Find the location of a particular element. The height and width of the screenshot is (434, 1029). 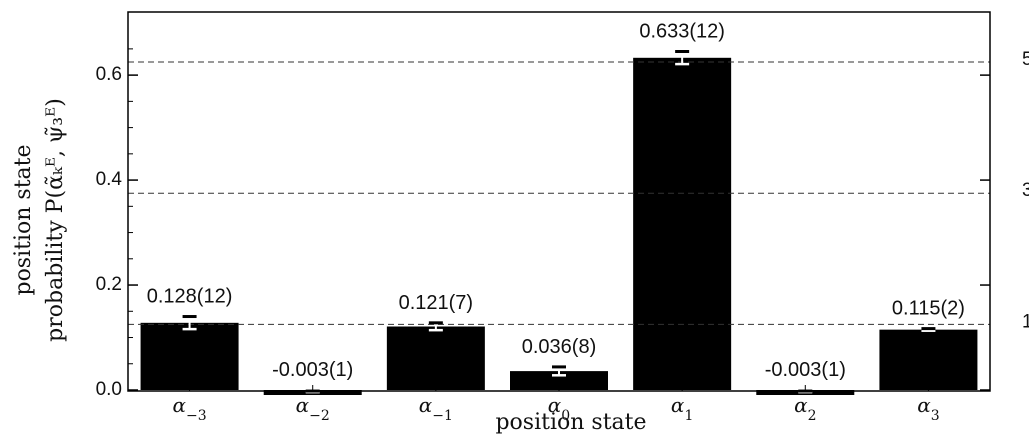

y-tick-label-0: 0.0 is located at coordinates (109, 389).